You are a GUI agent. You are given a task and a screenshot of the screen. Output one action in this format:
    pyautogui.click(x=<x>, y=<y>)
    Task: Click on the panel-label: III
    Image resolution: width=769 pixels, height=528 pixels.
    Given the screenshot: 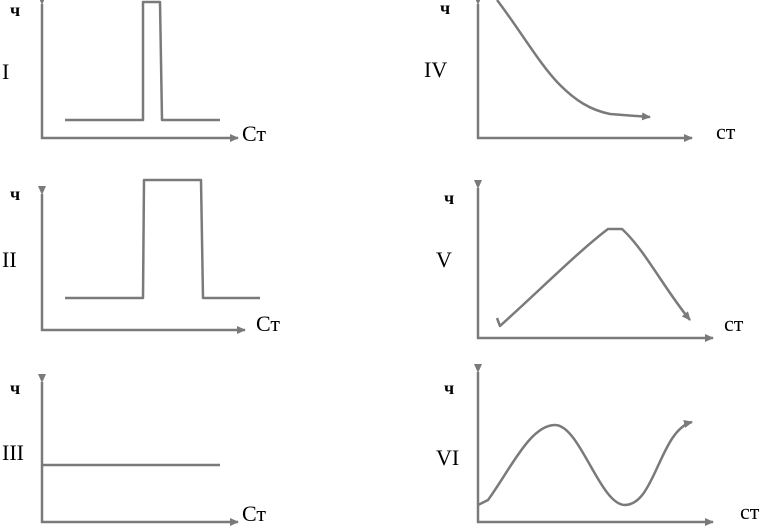 What is the action you would take?
    pyautogui.click(x=13, y=452)
    